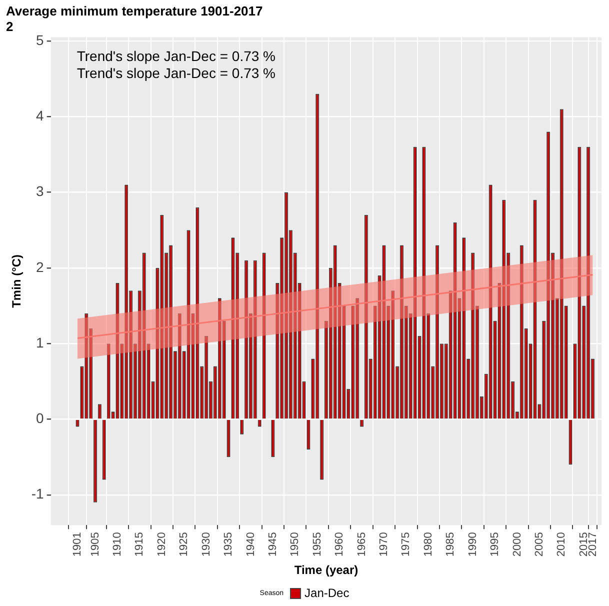 This screenshot has width=609, height=606. Describe the element at coordinates (384, 544) in the screenshot. I see `x-tick-label: 1970` at that location.